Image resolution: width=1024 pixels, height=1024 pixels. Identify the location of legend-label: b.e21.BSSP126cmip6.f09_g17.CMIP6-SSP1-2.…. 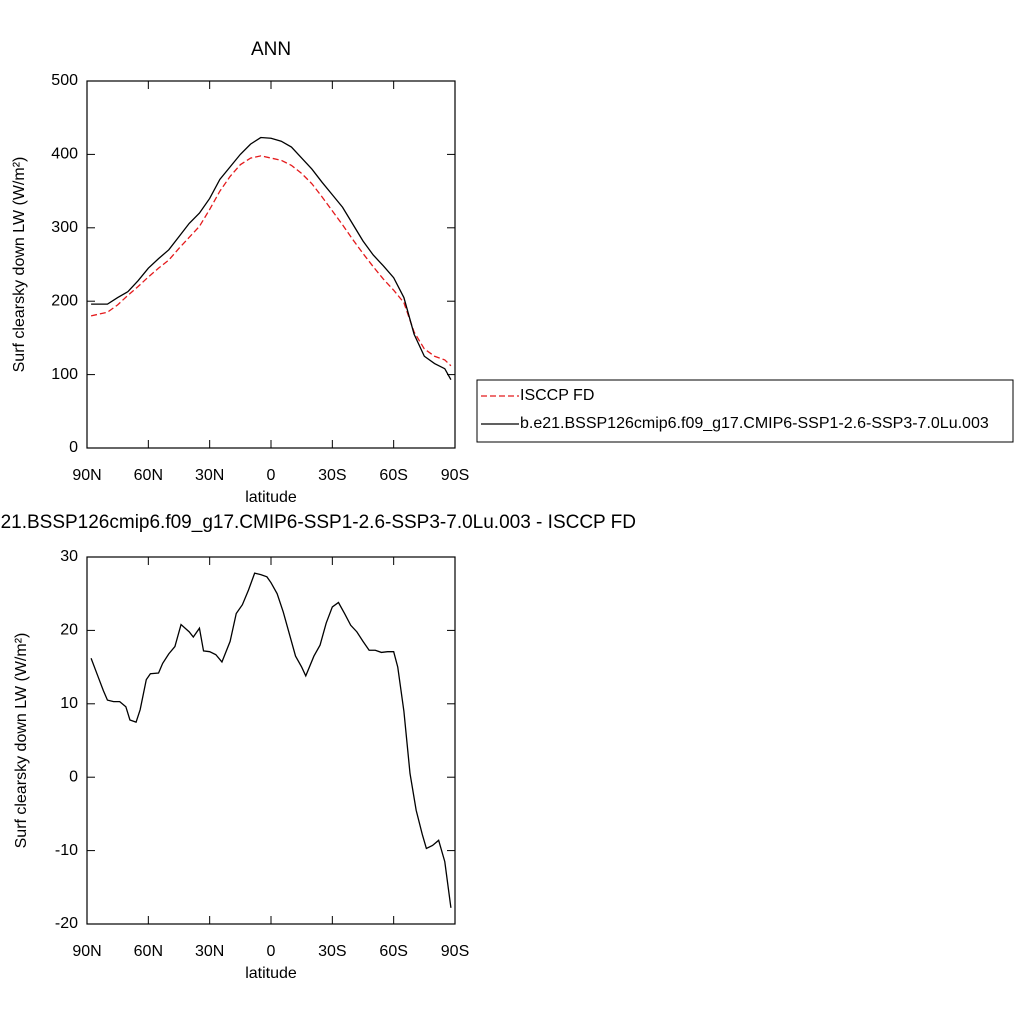
(754, 423).